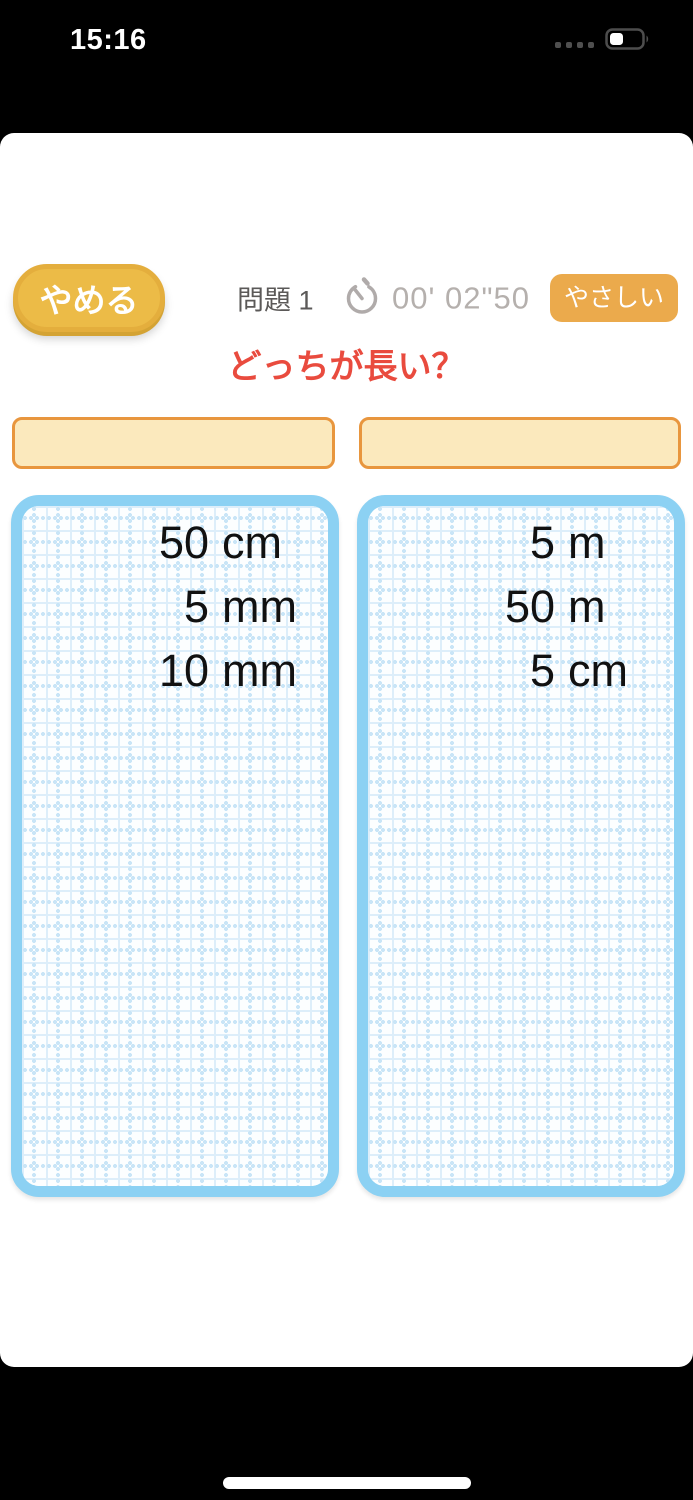  Describe the element at coordinates (629, 41) in the screenshot. I see `battery-icon` at that location.